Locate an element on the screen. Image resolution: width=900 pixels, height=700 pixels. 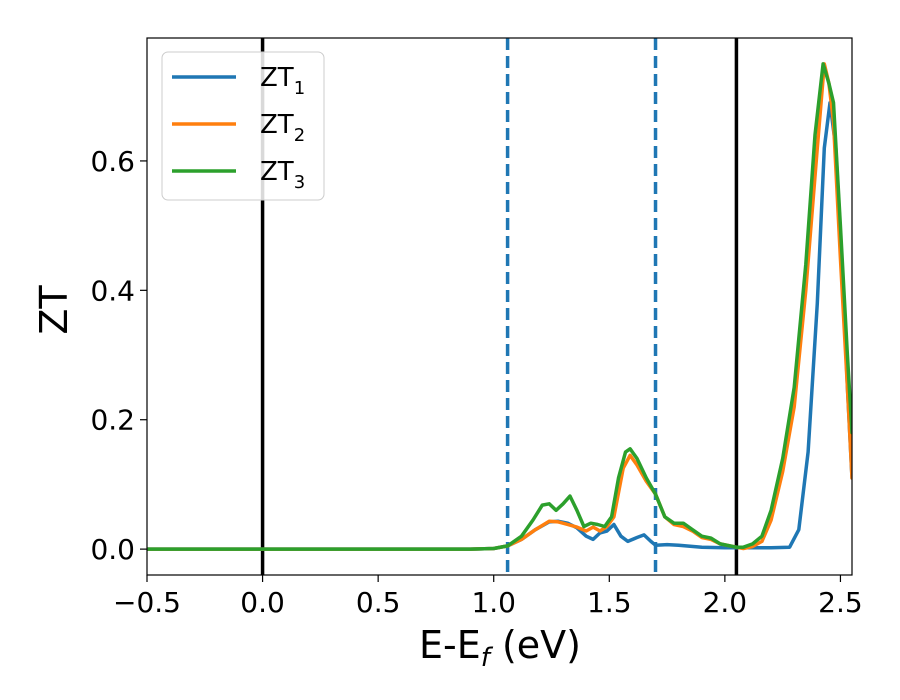
x-axis: −0.5 0.0 0.5 1.0 1.5 2.0 2.5 is located at coordinates (488, 597).